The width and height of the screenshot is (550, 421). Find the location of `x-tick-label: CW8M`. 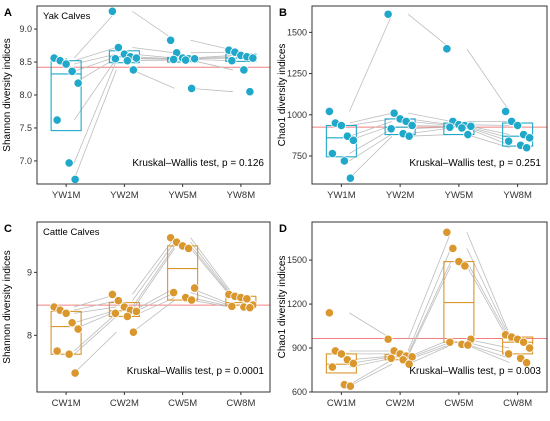

x-tick-label: CW8M is located at coordinates (517, 403).